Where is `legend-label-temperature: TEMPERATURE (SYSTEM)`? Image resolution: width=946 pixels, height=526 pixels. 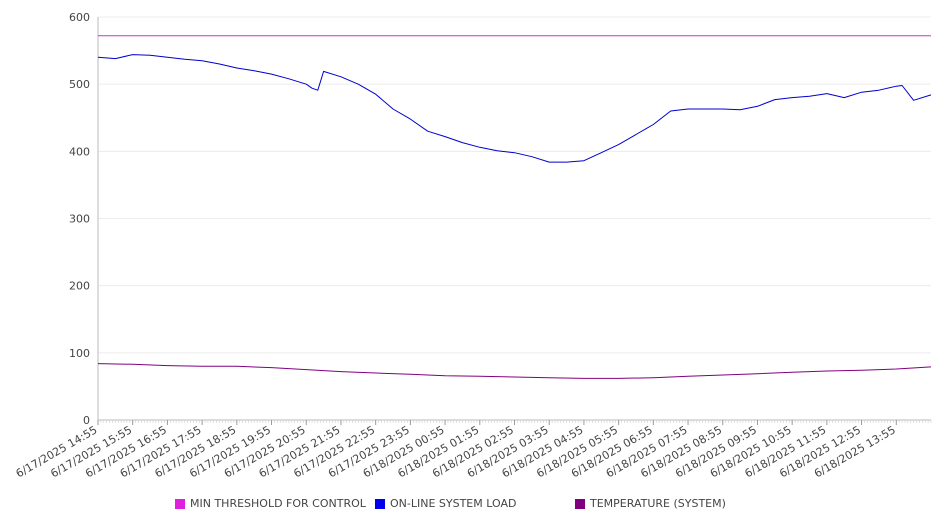 legend-label-temperature: TEMPERATURE (SYSTEM) is located at coordinates (658, 503).